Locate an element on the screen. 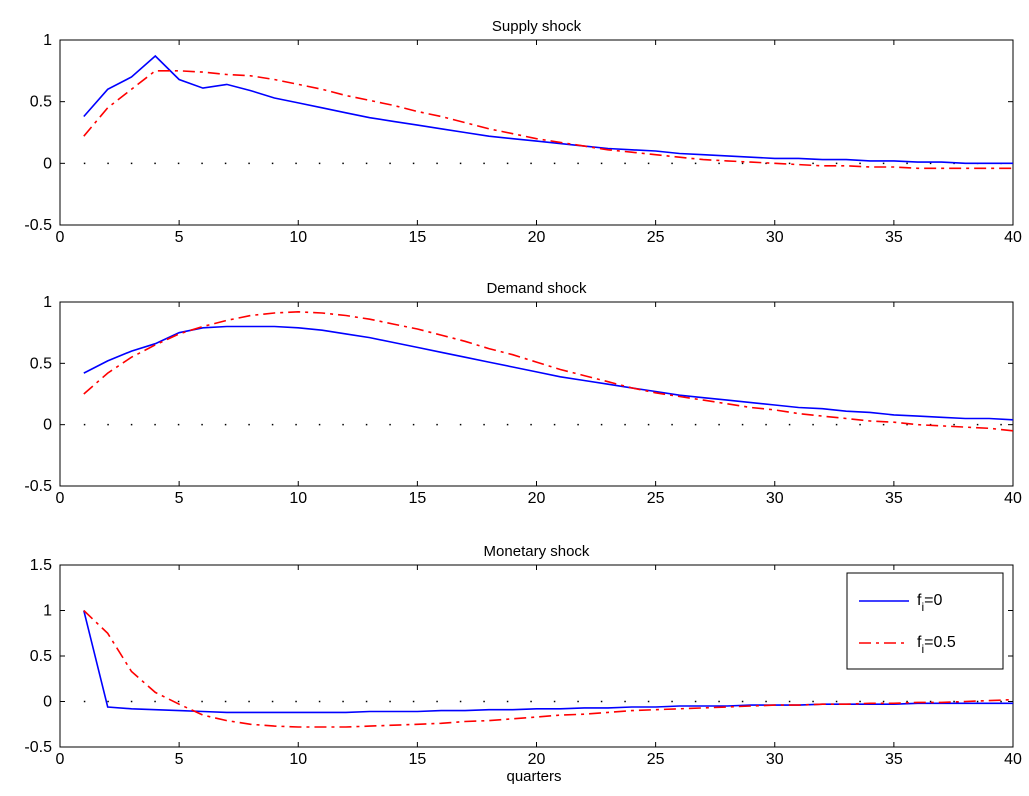  chart-title: Supply shock is located at coordinates (537, 26).